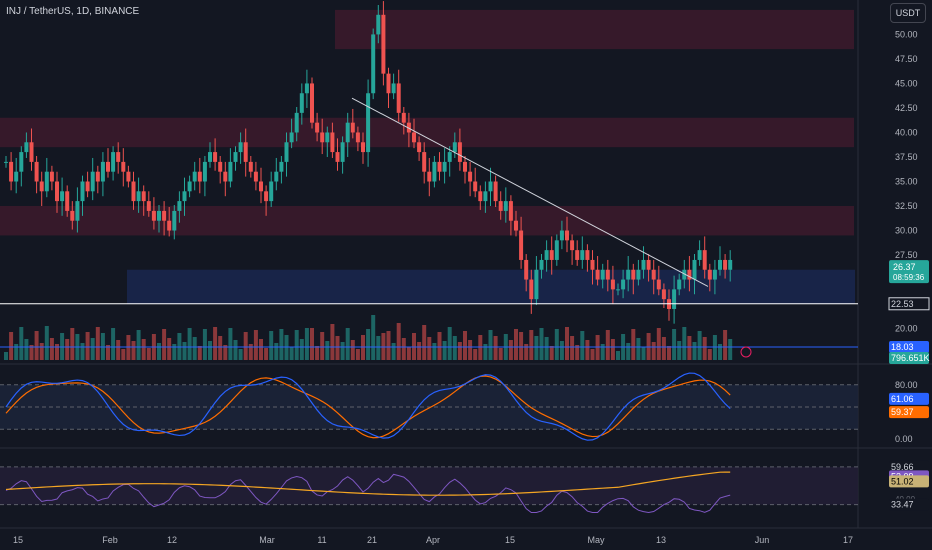 This screenshot has width=932, height=550. Describe the element at coordinates (906, 59) in the screenshot. I see `price-tick: 47.50` at that location.